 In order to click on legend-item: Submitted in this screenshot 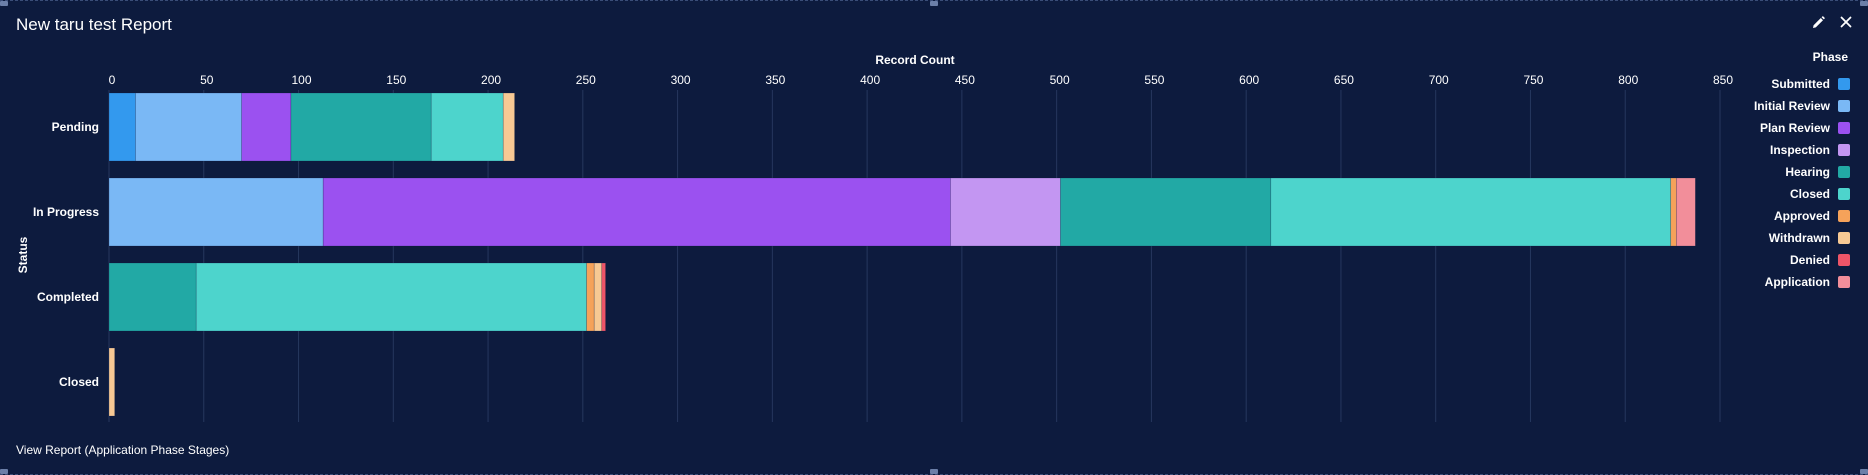, I will do `click(1780, 84)`.